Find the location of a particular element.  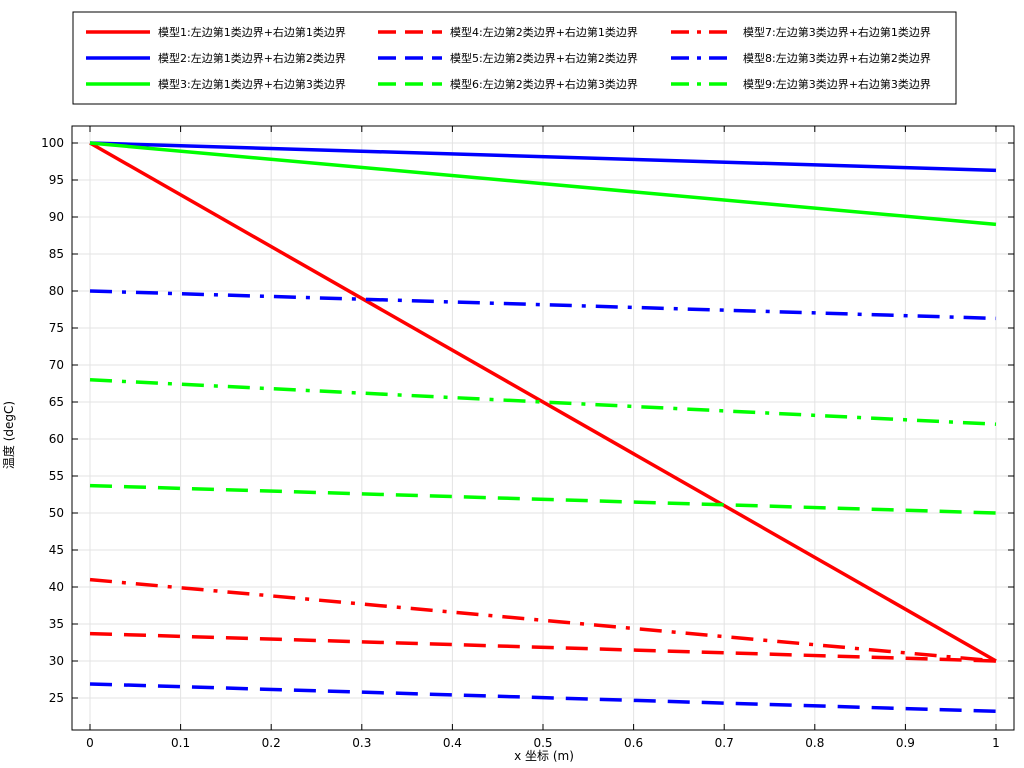

y-tick-label: 65 is located at coordinates (56, 402).